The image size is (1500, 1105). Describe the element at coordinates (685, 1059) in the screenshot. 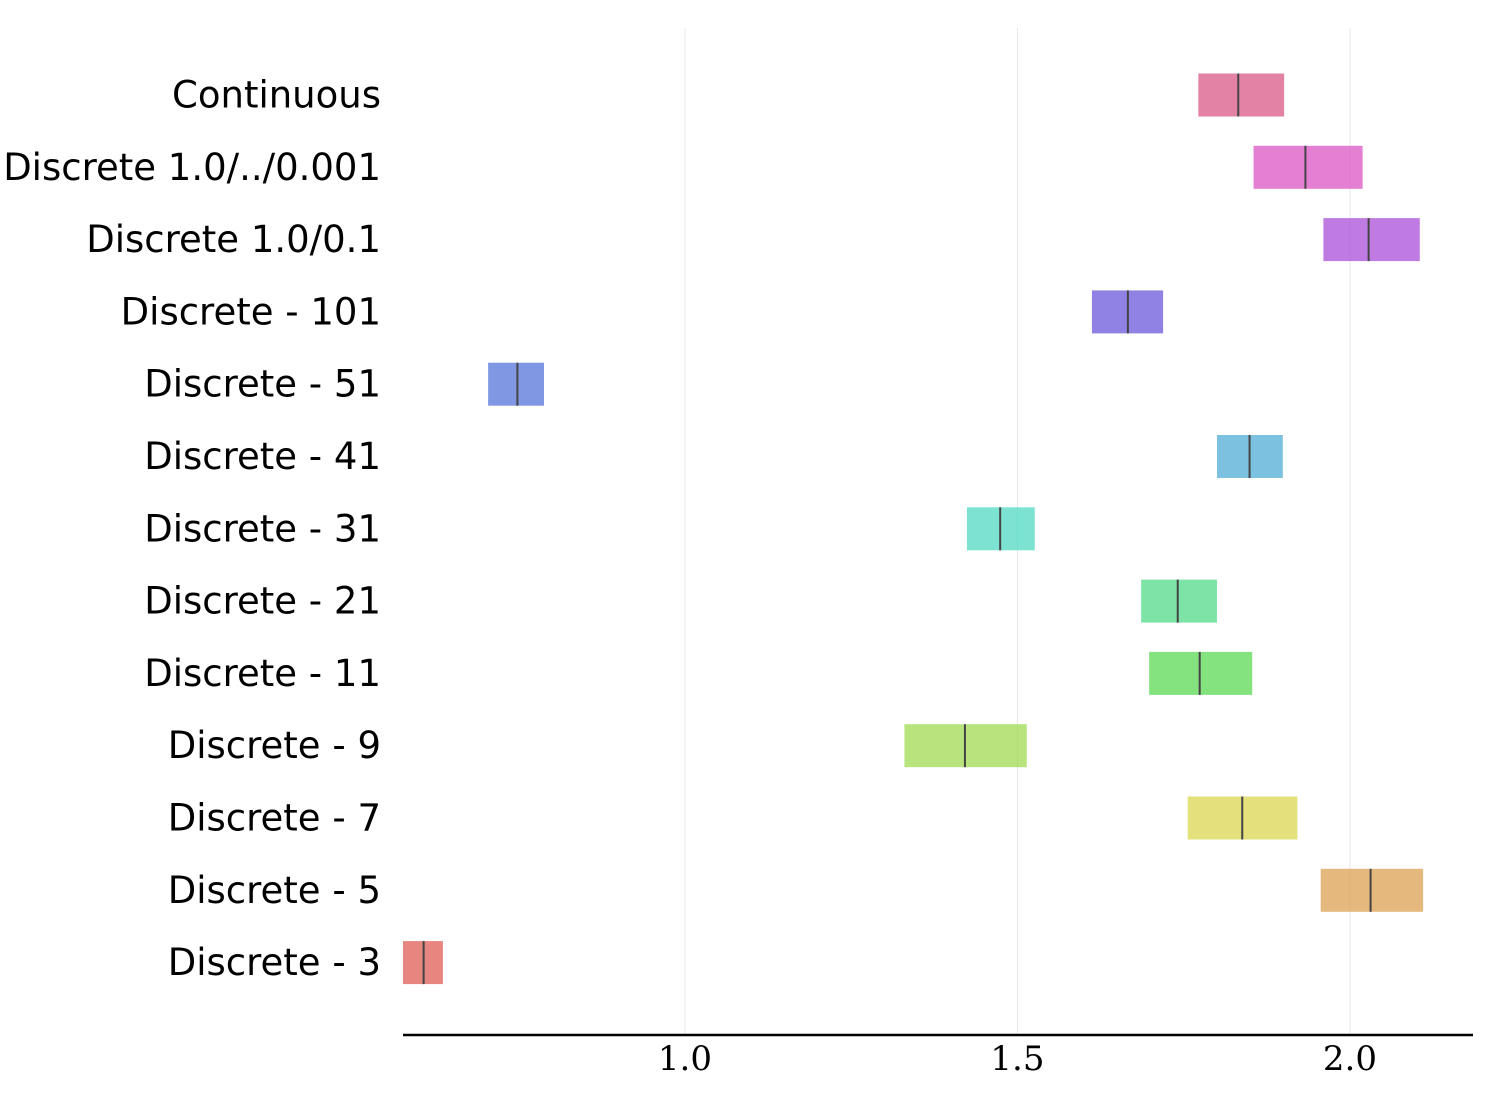

I see `x-tick-label-0: 1.0` at that location.